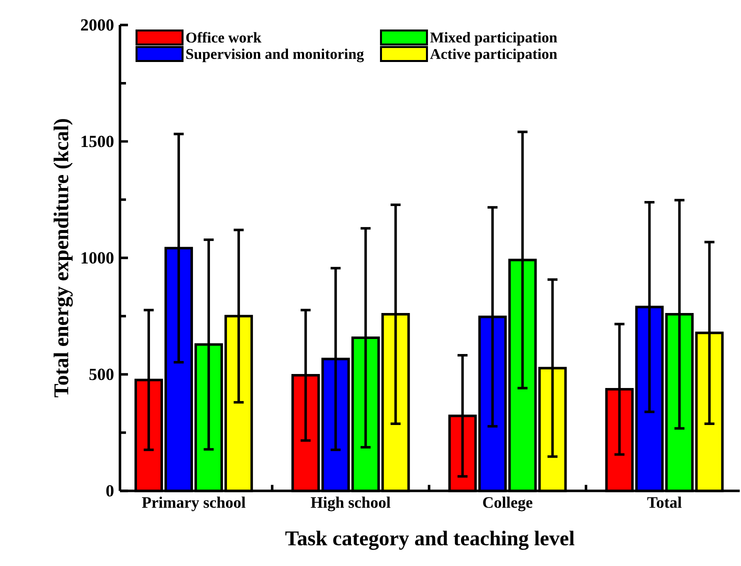 This screenshot has width=741, height=566. Describe the element at coordinates (110, 491) in the screenshot. I see `y-tick-label: 0` at that location.